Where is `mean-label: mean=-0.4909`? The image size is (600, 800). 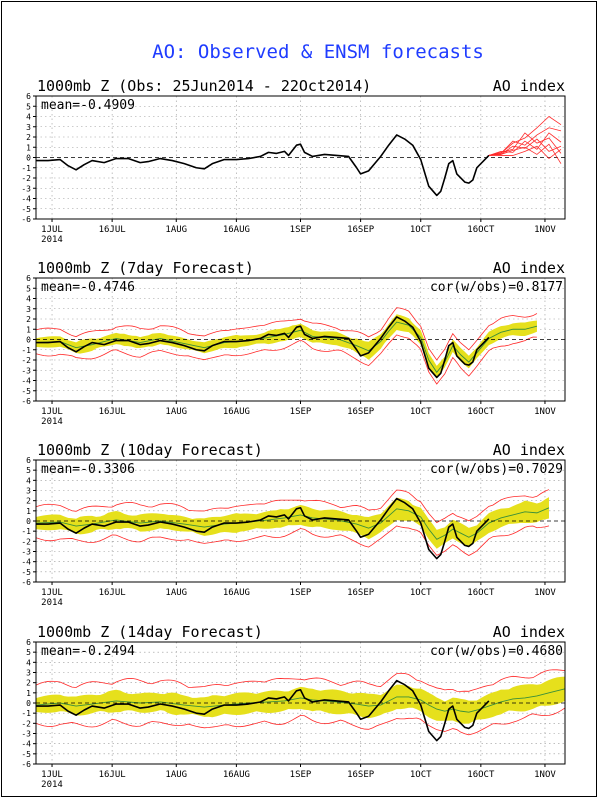
mean-label: mean=-0.4909 is located at coordinates (88, 105).